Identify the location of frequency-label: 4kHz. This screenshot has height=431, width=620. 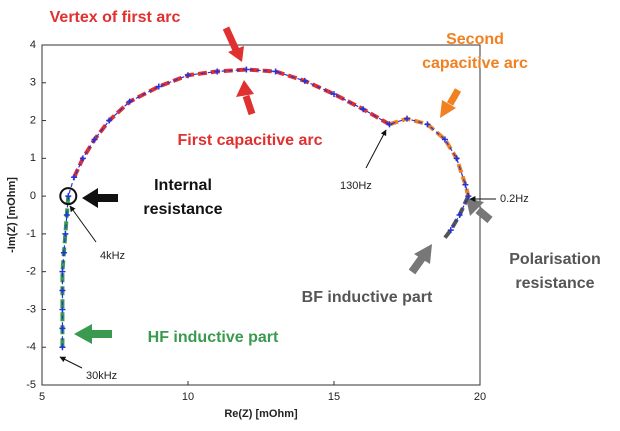
(112, 256).